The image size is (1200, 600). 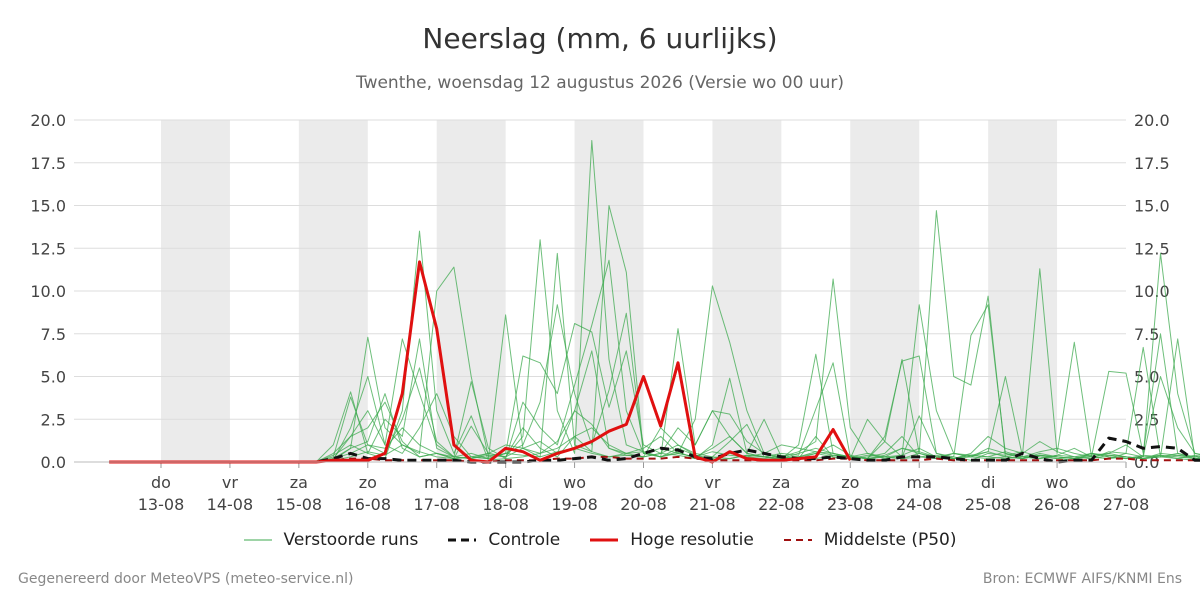 What do you see at coordinates (654, 459) in the screenshot?
I see `series-line-middelste-p50` at bounding box center [654, 459].